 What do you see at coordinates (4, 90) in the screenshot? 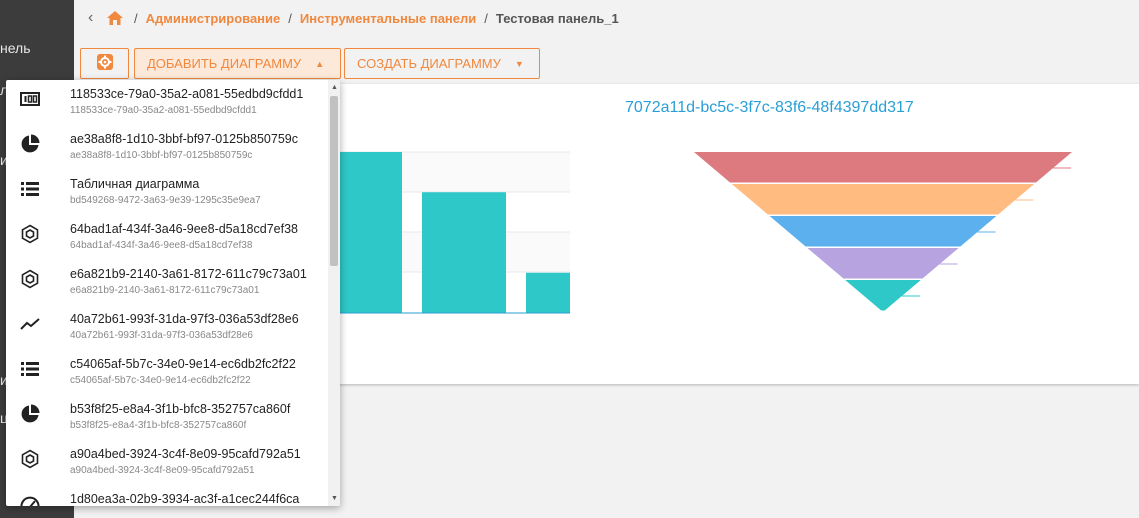
I see `sidebar-text-fragment: л` at bounding box center [4, 90].